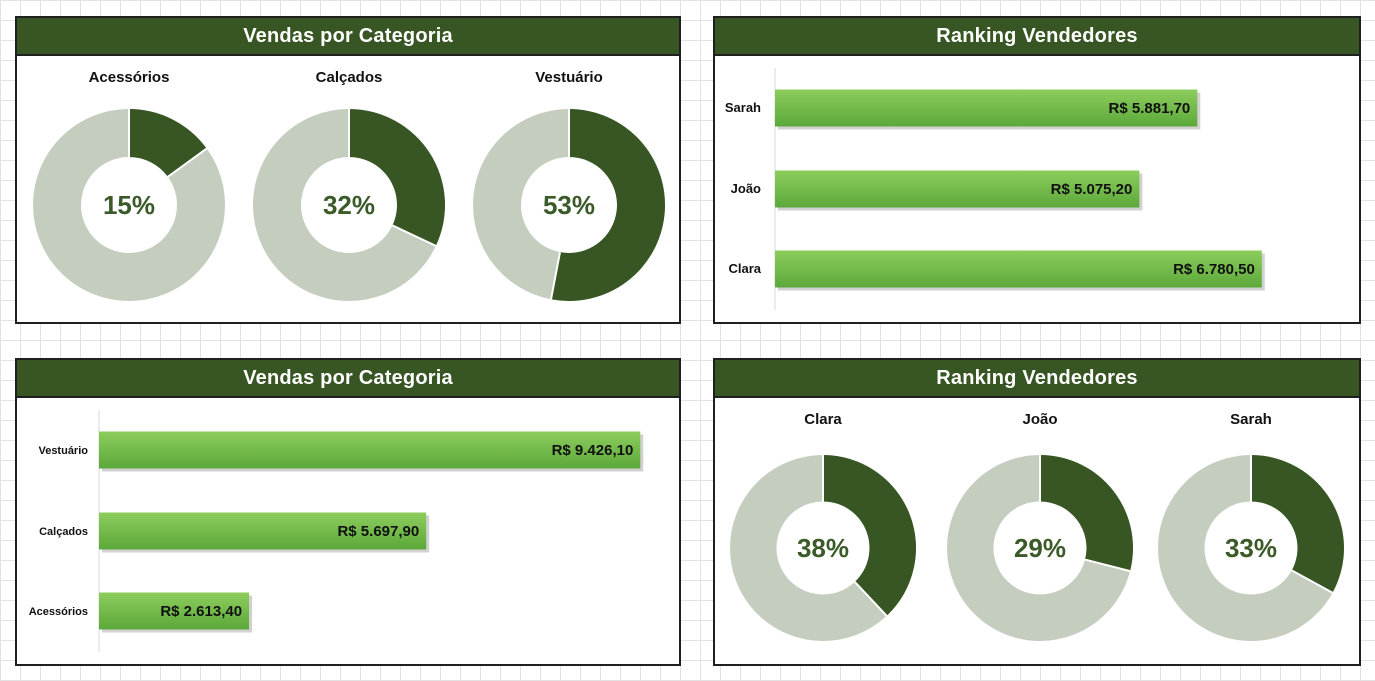  I want to click on bar-category-label-acessorios: Acessórios, so click(58, 612).